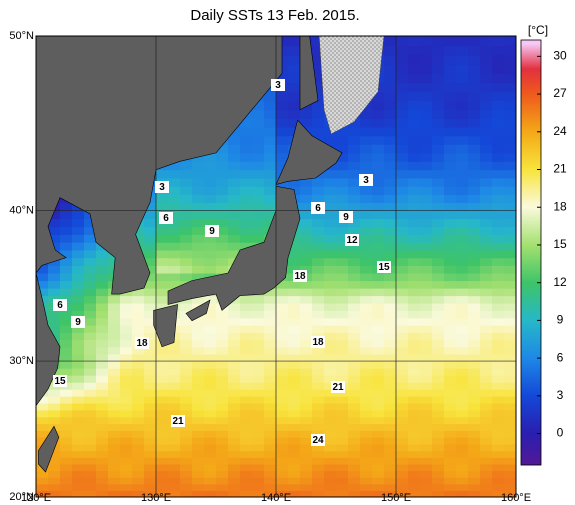 The height and width of the screenshot is (505, 575). What do you see at coordinates (156, 498) in the screenshot?
I see `lon-label: 130°E` at bounding box center [156, 498].